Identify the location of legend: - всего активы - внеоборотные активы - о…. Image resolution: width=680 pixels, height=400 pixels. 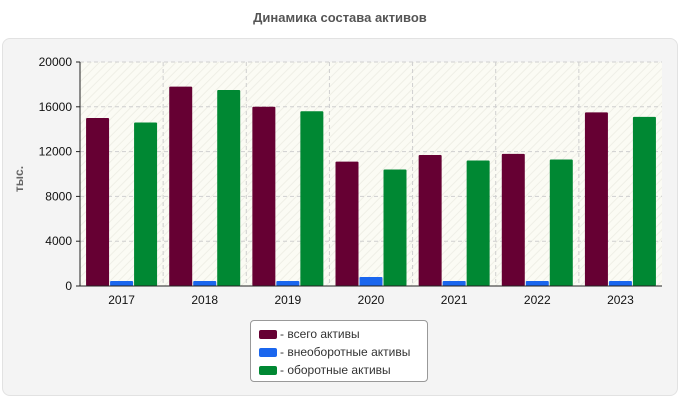
(339, 351).